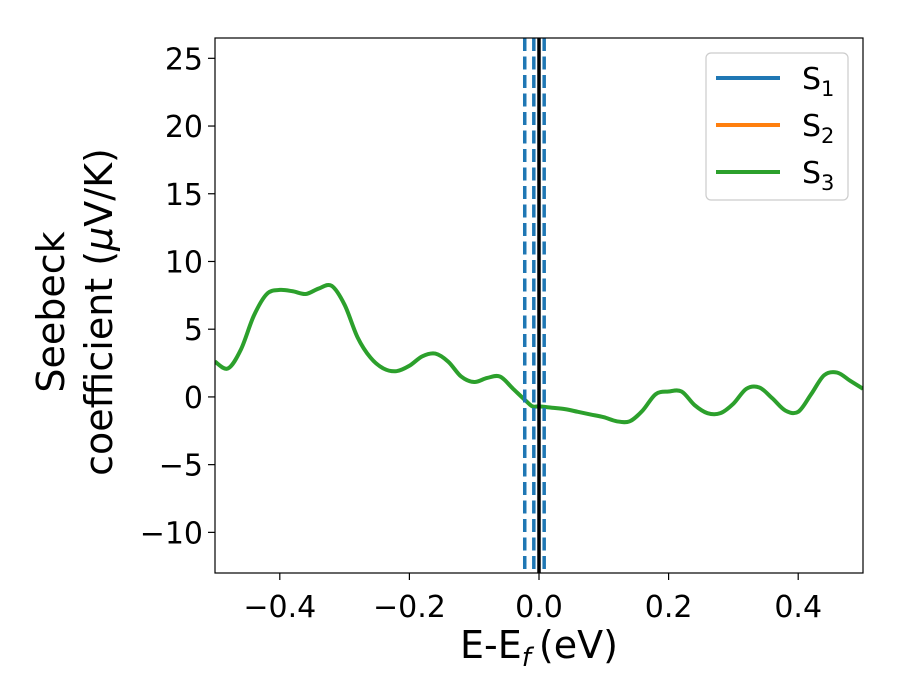  I want to click on y-tick-label: 5, so click(193, 330).